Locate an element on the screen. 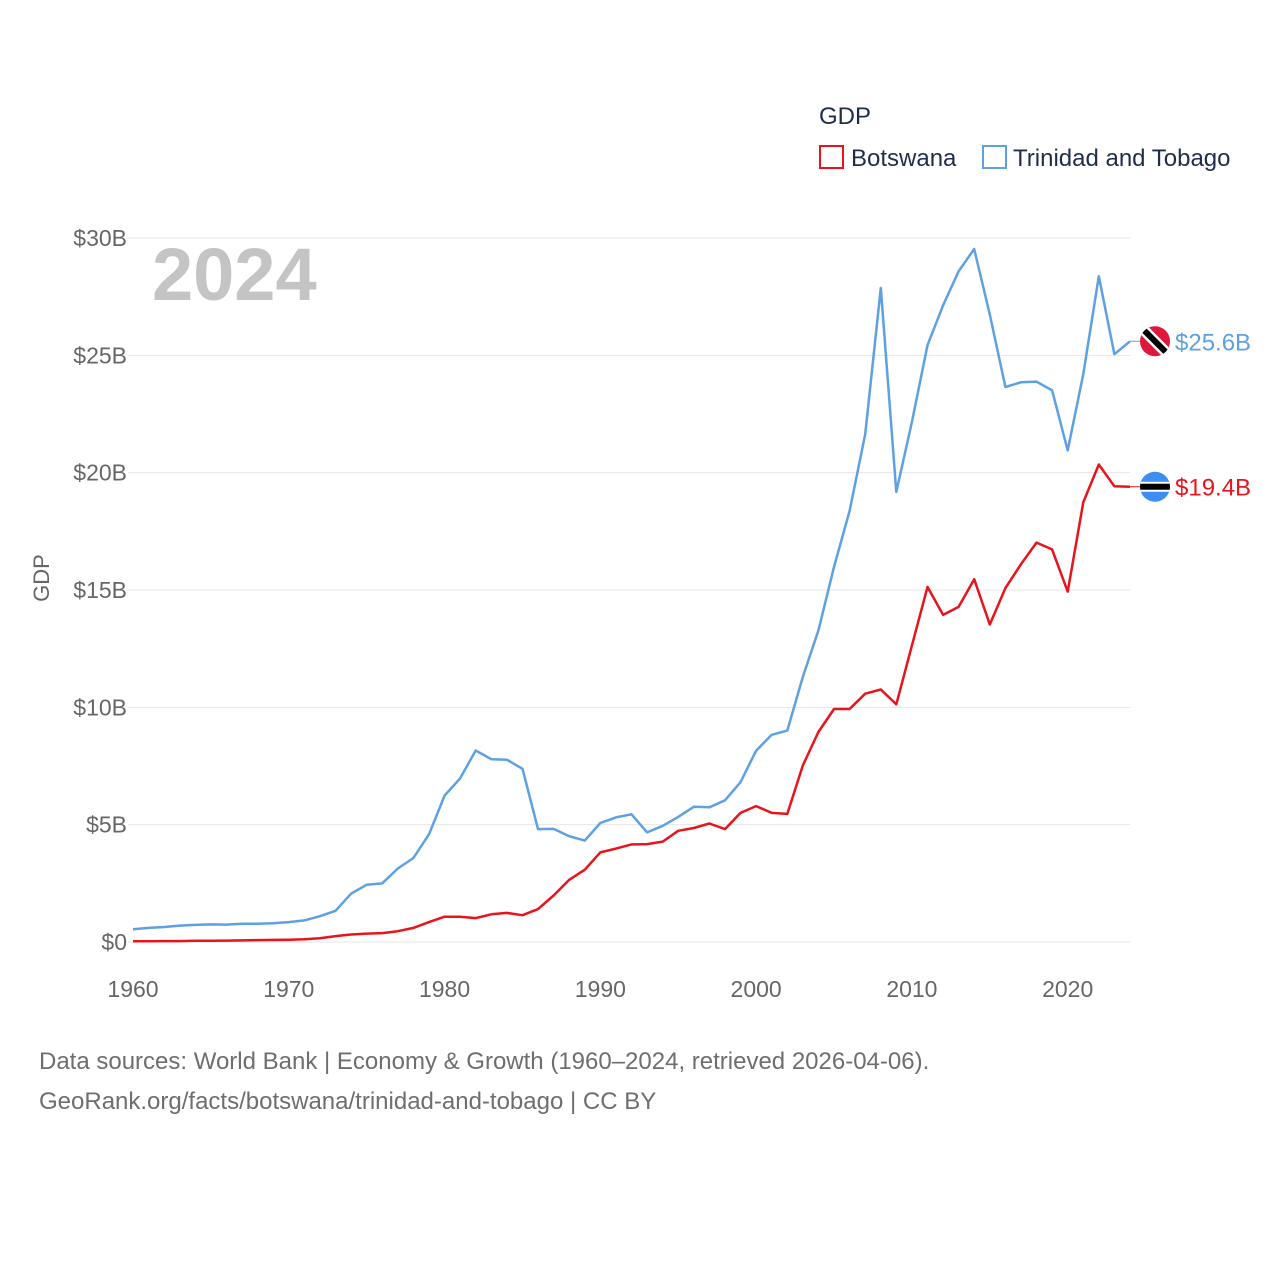 The image size is (1280, 1280). end-value-label-trinidad-and-tobago: $25.6B is located at coordinates (1213, 342).